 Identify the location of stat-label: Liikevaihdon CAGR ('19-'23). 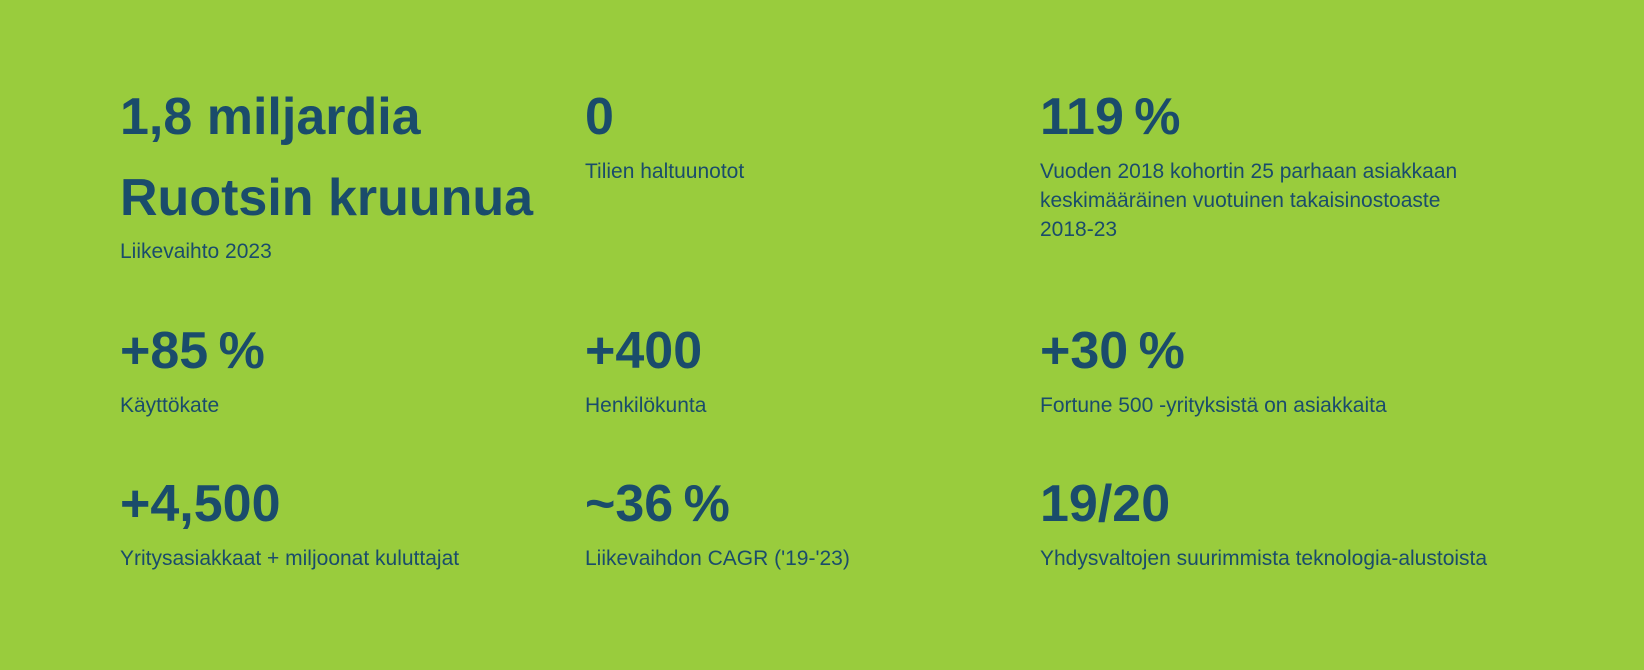
(717, 558).